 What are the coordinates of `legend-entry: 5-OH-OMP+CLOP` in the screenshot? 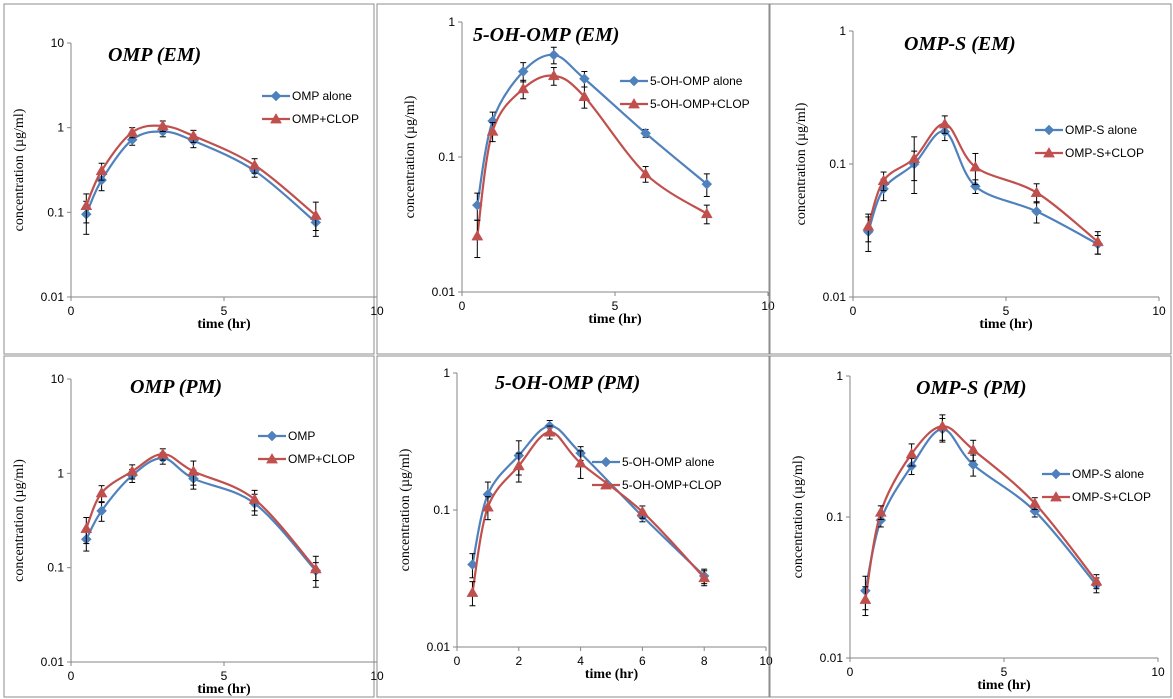 It's located at (685, 104).